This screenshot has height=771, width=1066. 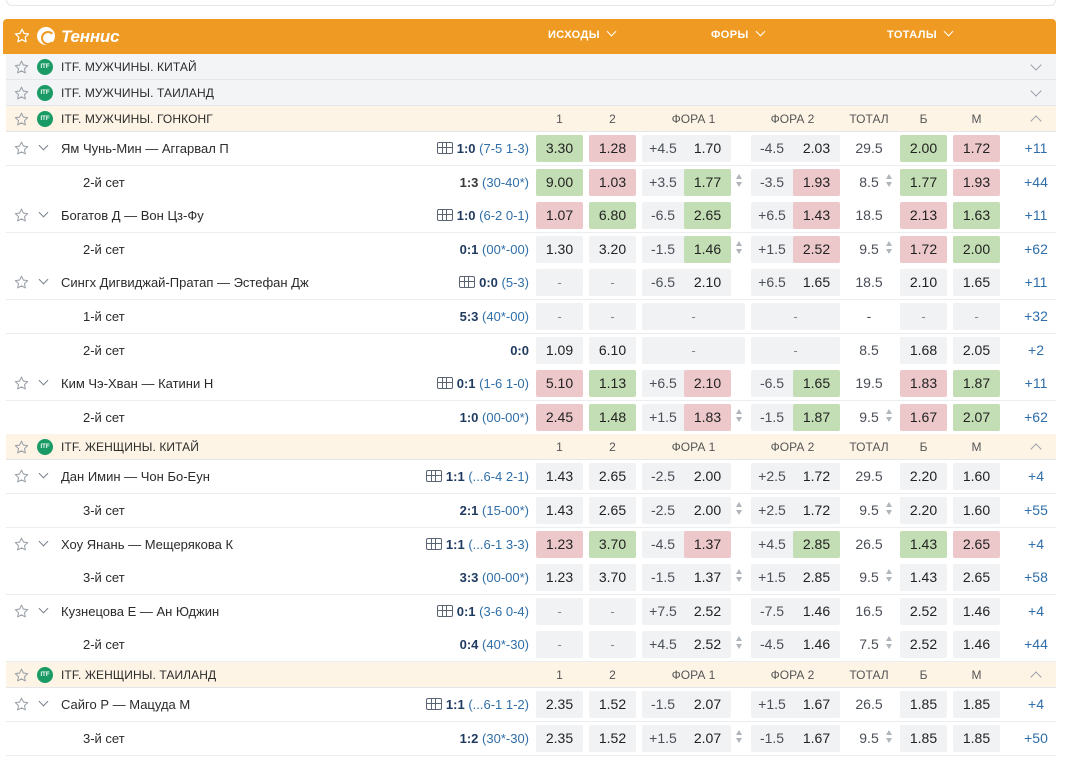 I want to click on handicap2-cell: +1.5 2.85, so click(x=795, y=578).